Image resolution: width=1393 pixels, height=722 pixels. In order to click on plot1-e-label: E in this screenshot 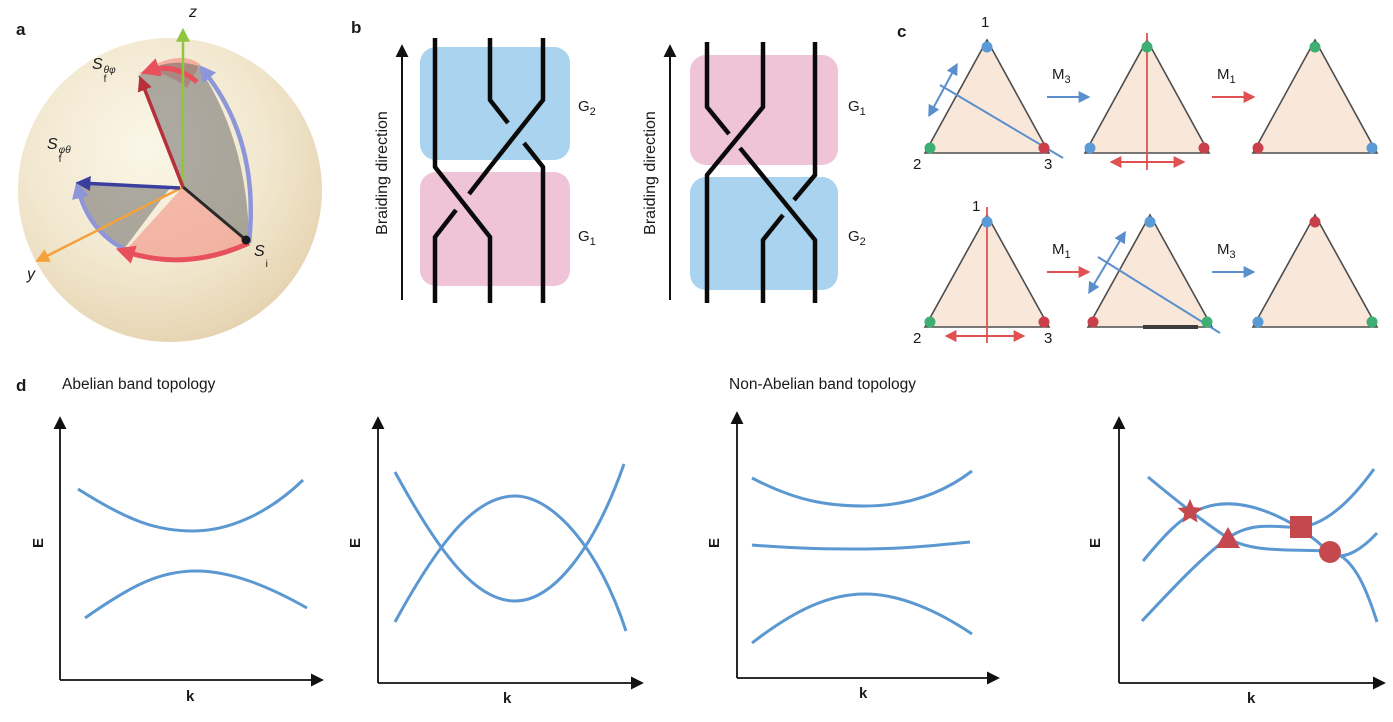, I will do `click(38, 543)`.